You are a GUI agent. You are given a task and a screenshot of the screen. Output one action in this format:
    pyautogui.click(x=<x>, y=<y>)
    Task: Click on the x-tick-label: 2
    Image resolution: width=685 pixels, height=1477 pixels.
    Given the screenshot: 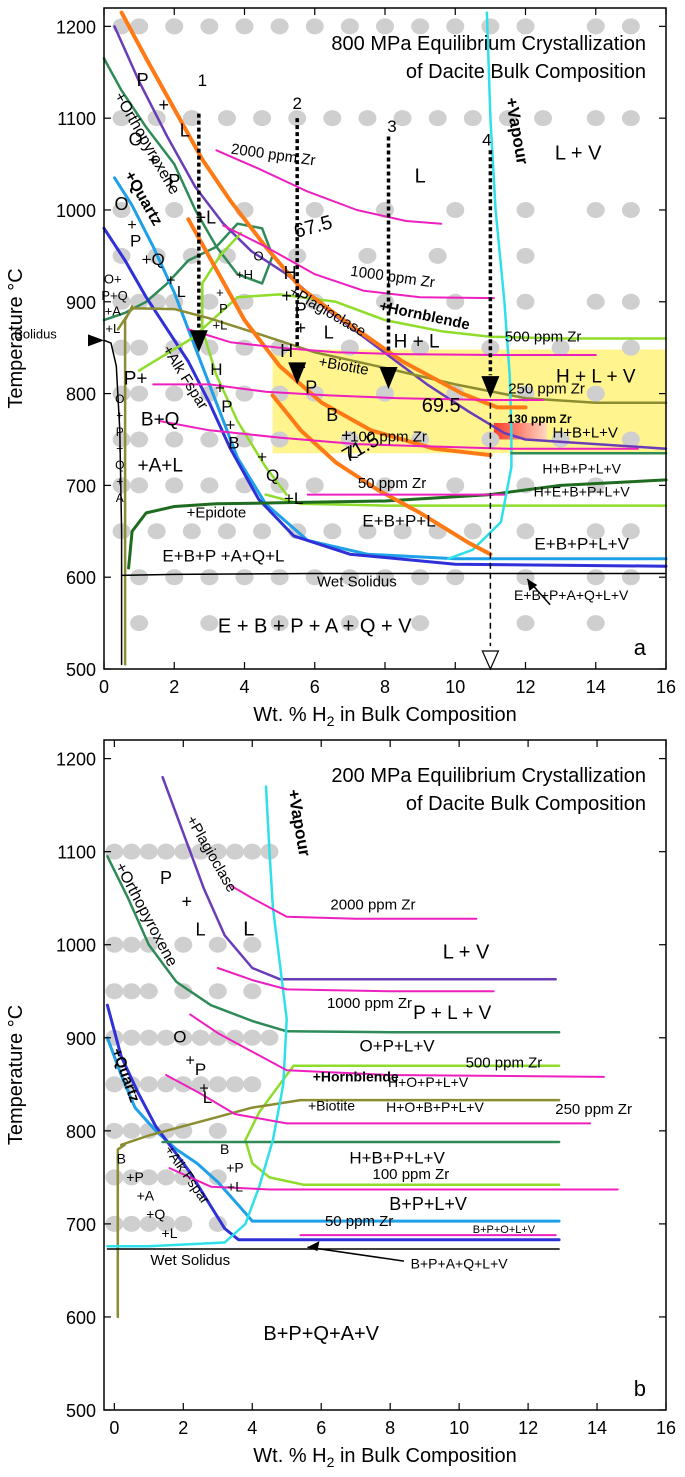 What is the action you would take?
    pyautogui.click(x=174, y=687)
    